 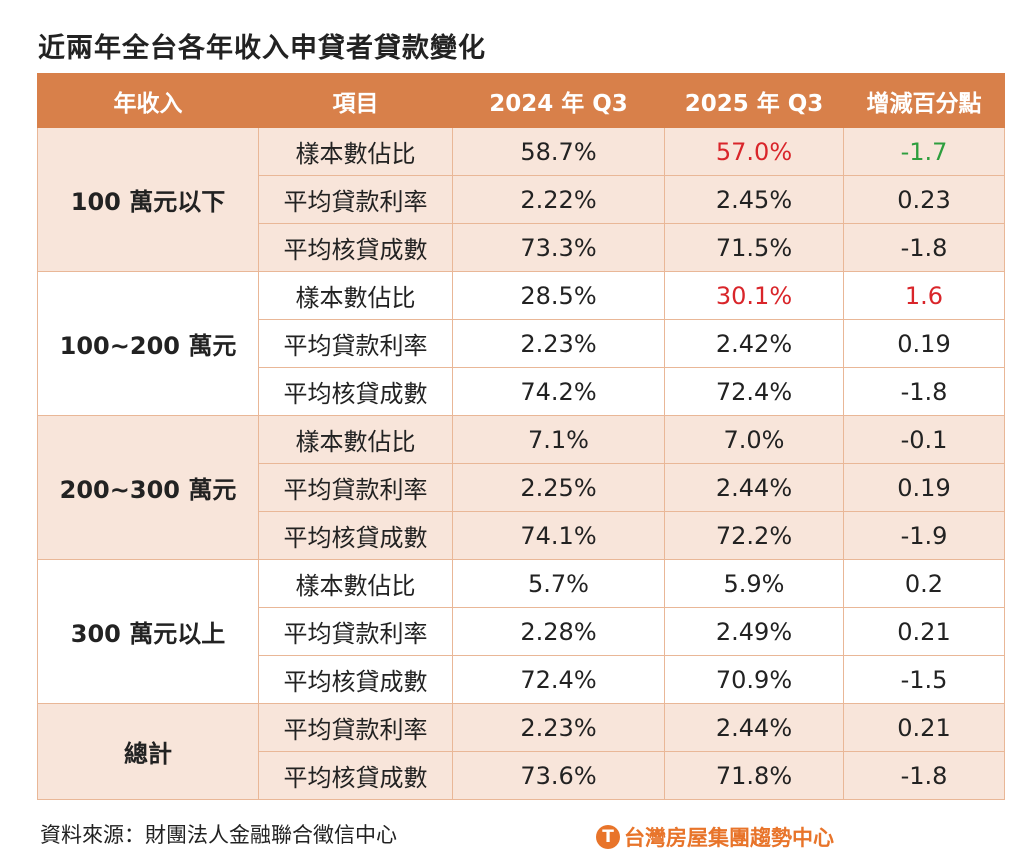 I want to click on change-cell: -0.1, so click(x=924, y=439).